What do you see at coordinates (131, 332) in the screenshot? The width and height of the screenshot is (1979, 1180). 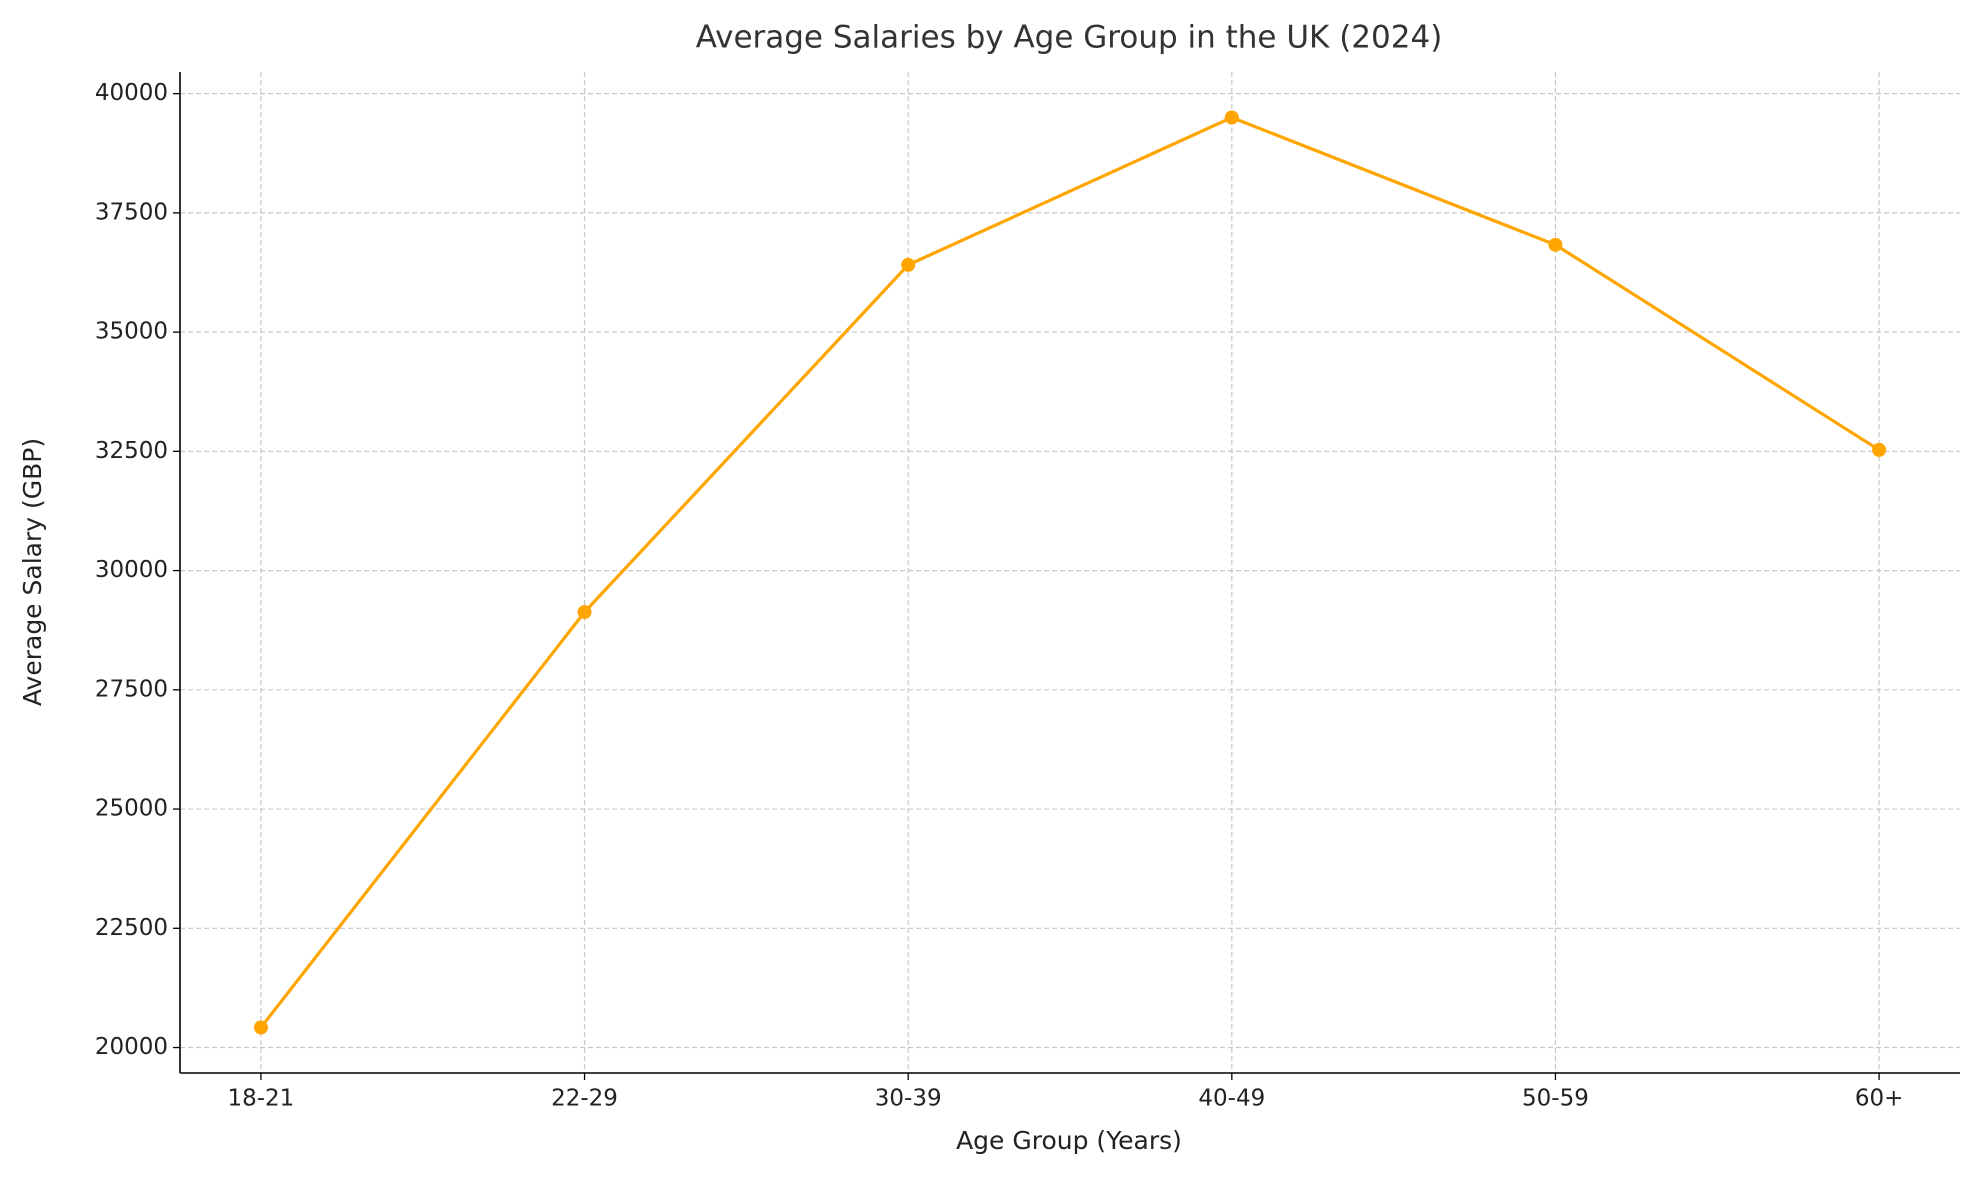 I see `y-tick-label: 35000` at bounding box center [131, 332].